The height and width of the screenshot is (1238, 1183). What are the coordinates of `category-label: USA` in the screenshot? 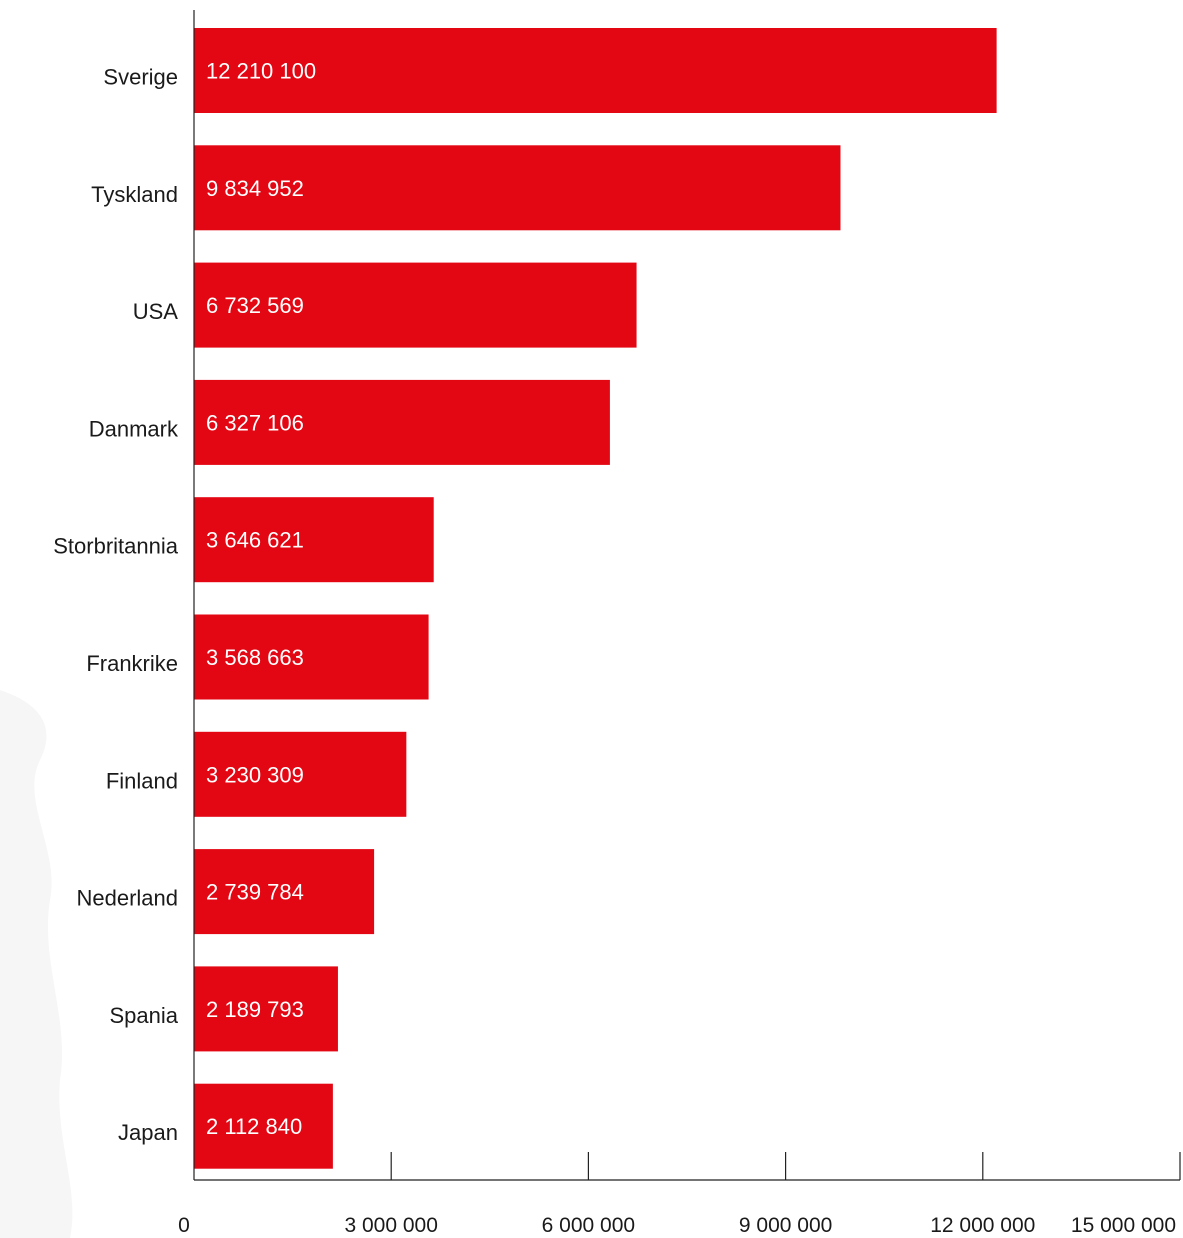 It's located at (156, 311).